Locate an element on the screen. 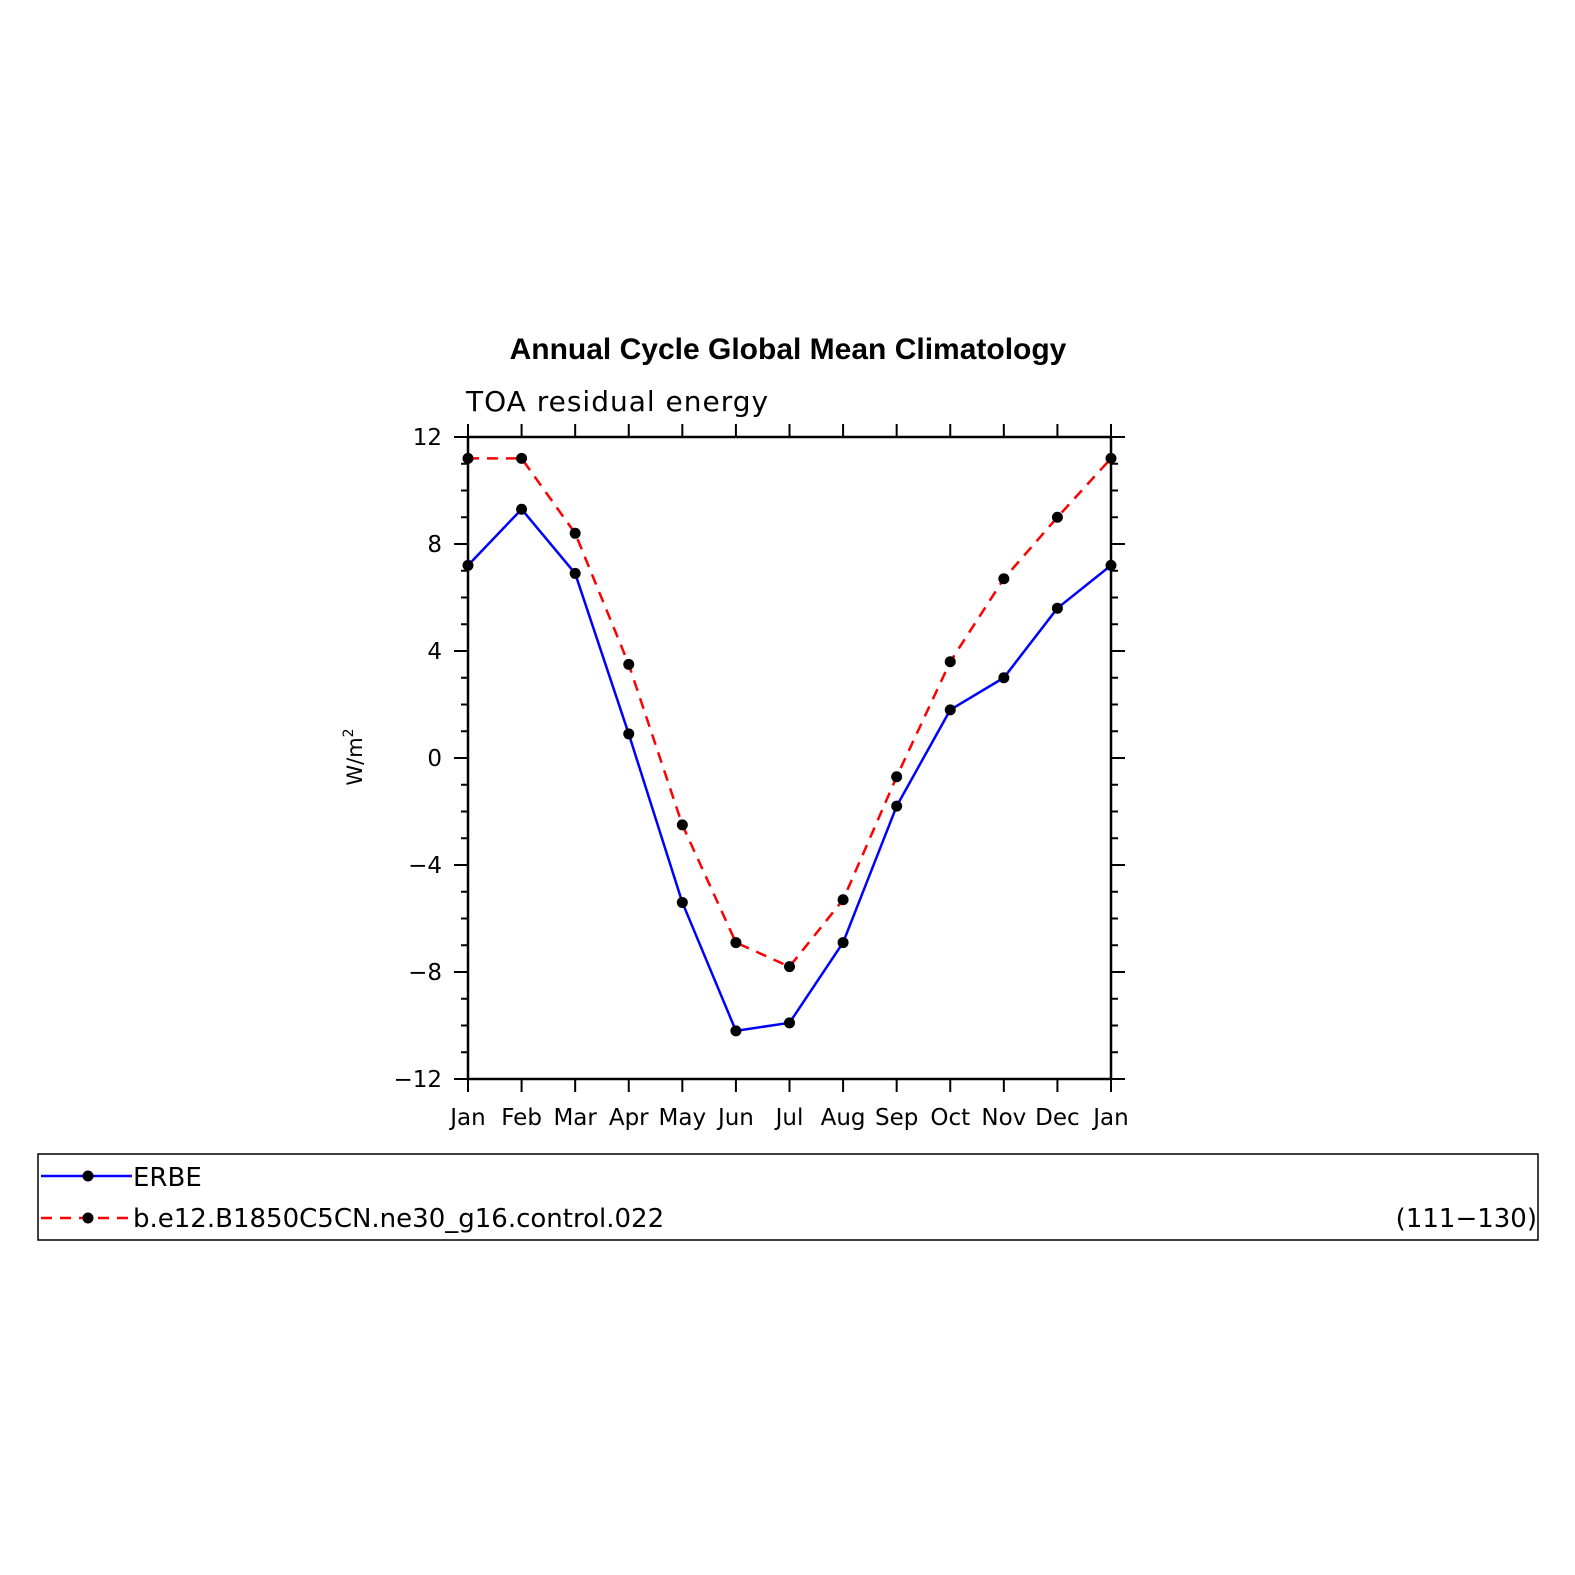 This screenshot has width=1575, height=1575. x-tick-label: Sep is located at coordinates (896, 1118).